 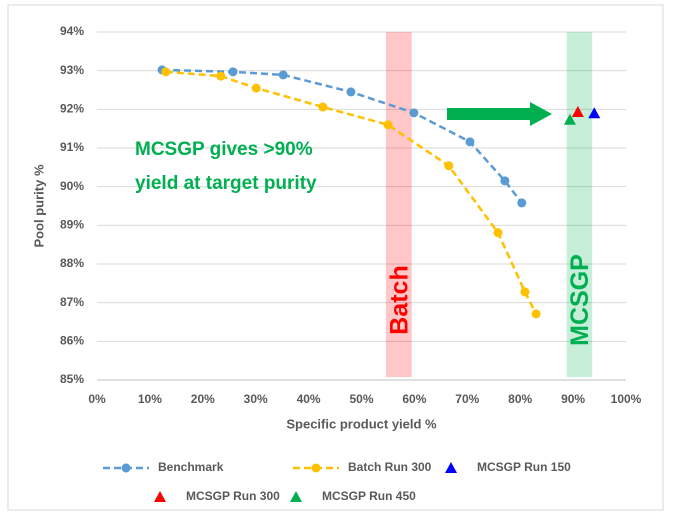 What do you see at coordinates (38, 206) in the screenshot?
I see `y-axis-title: Pool purity %` at bounding box center [38, 206].